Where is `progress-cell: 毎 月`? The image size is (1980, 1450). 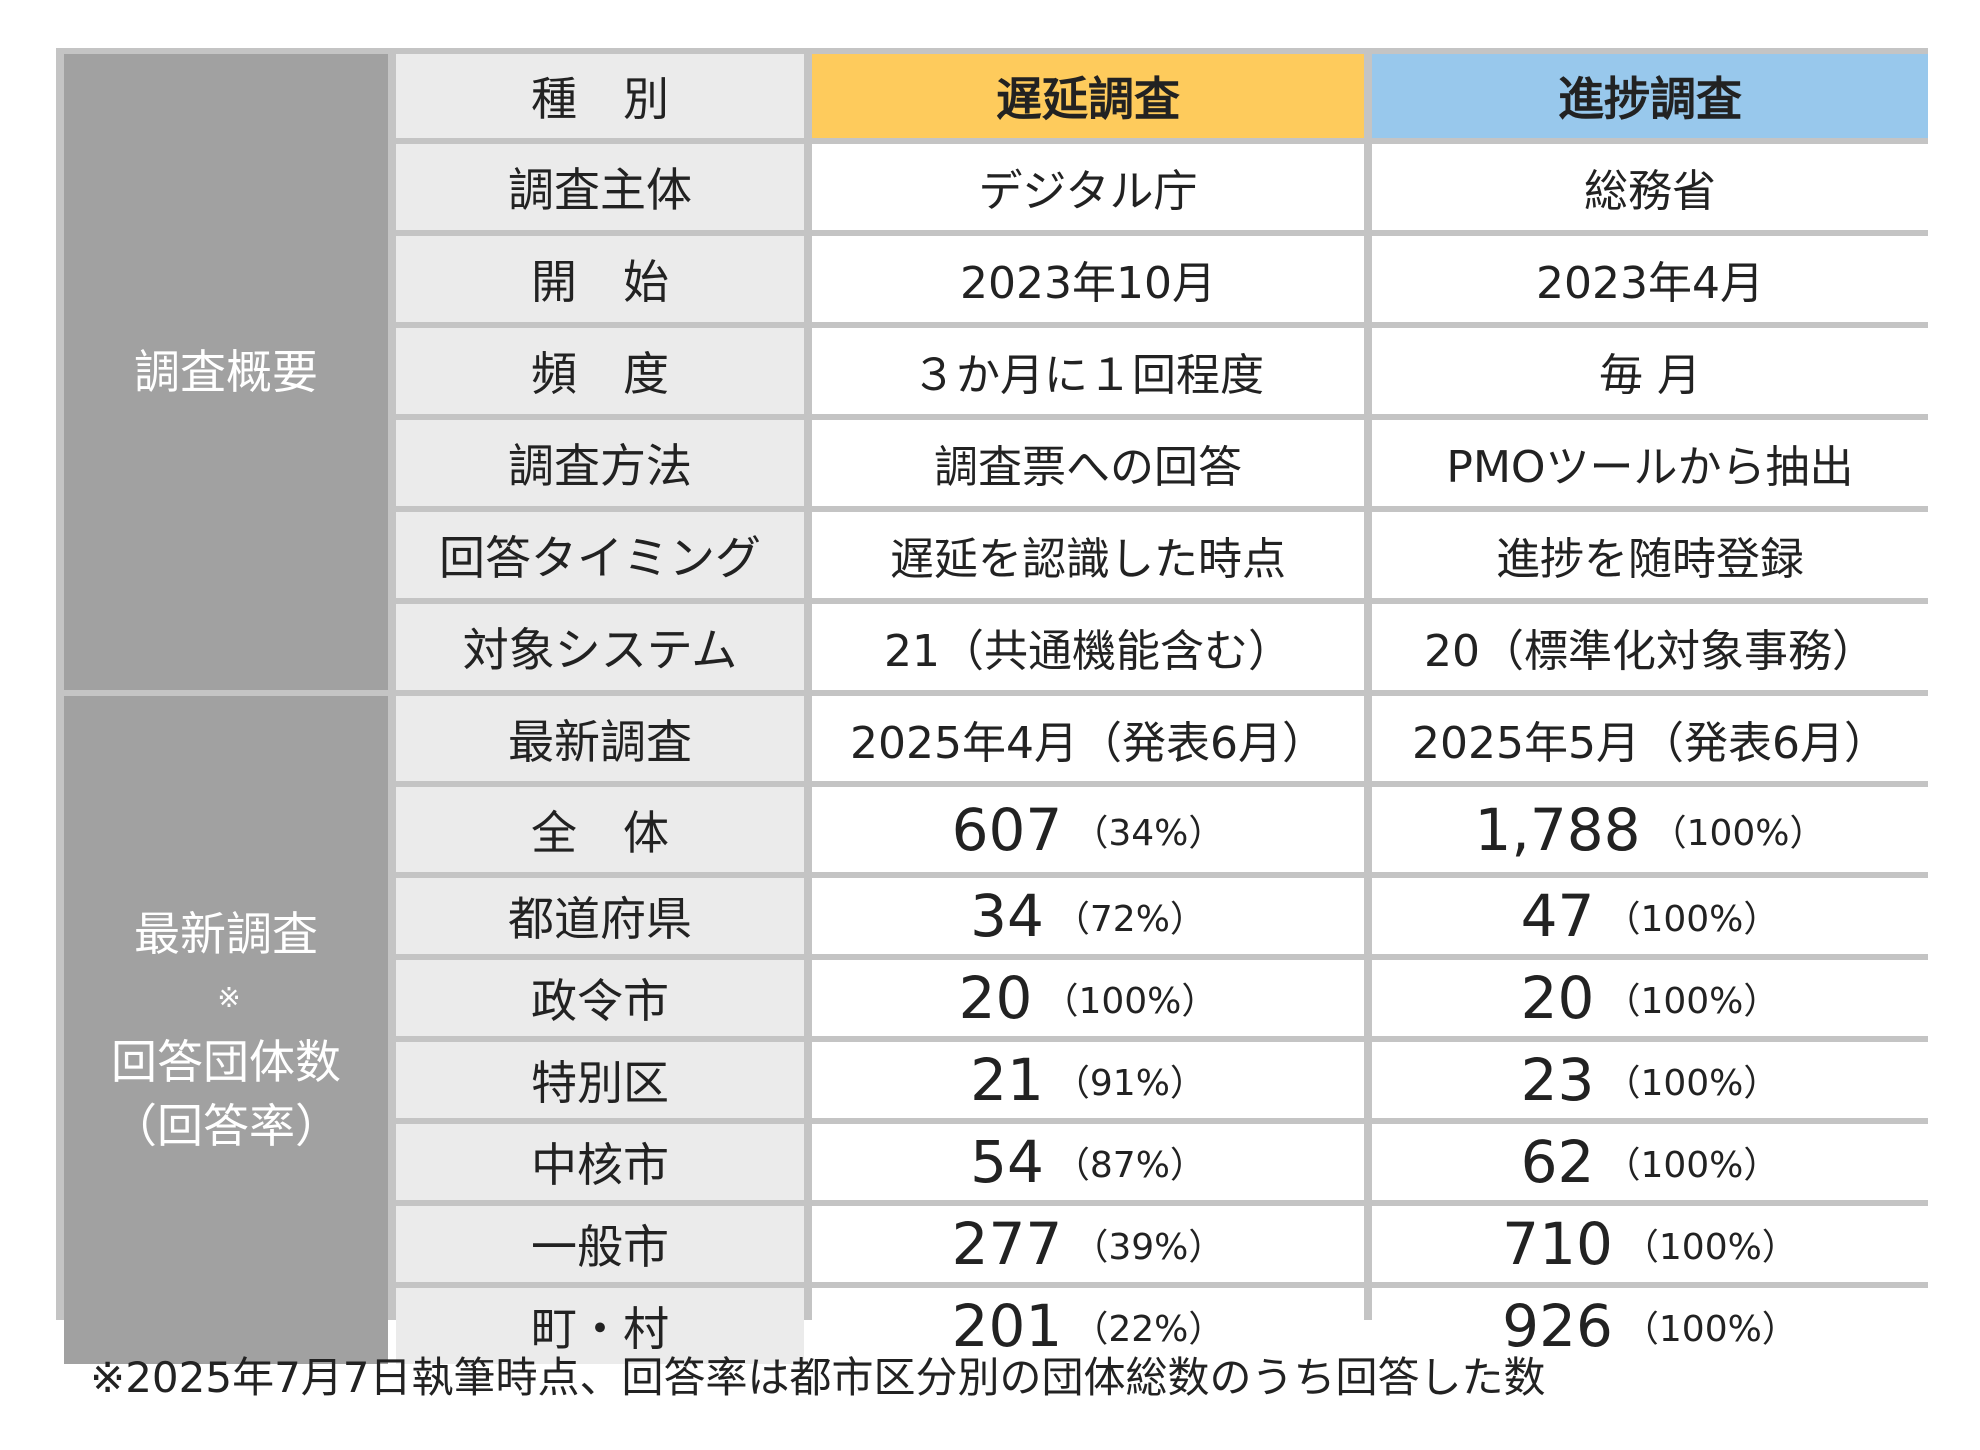
progress-cell: 毎 月 is located at coordinates (1650, 371).